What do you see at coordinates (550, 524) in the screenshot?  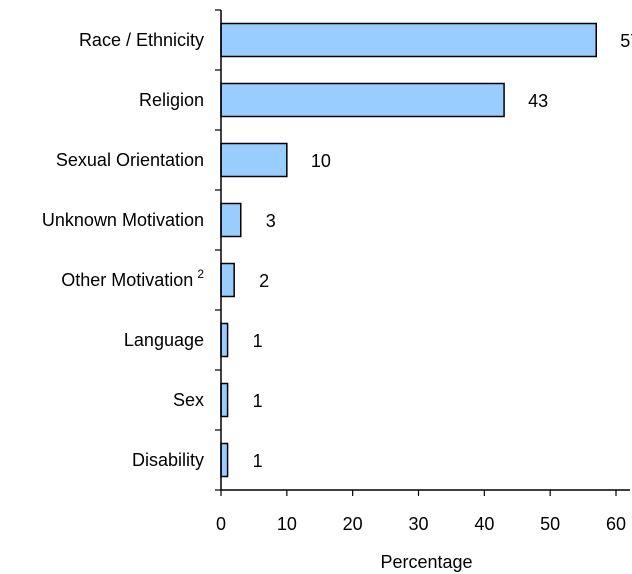 I see `x-tick-label: 50` at bounding box center [550, 524].